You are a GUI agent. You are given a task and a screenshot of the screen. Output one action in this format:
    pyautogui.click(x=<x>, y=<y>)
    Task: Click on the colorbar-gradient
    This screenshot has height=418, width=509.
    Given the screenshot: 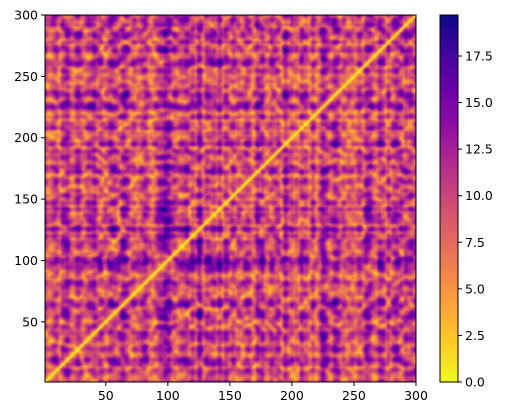 What is the action you would take?
    pyautogui.click(x=449, y=198)
    